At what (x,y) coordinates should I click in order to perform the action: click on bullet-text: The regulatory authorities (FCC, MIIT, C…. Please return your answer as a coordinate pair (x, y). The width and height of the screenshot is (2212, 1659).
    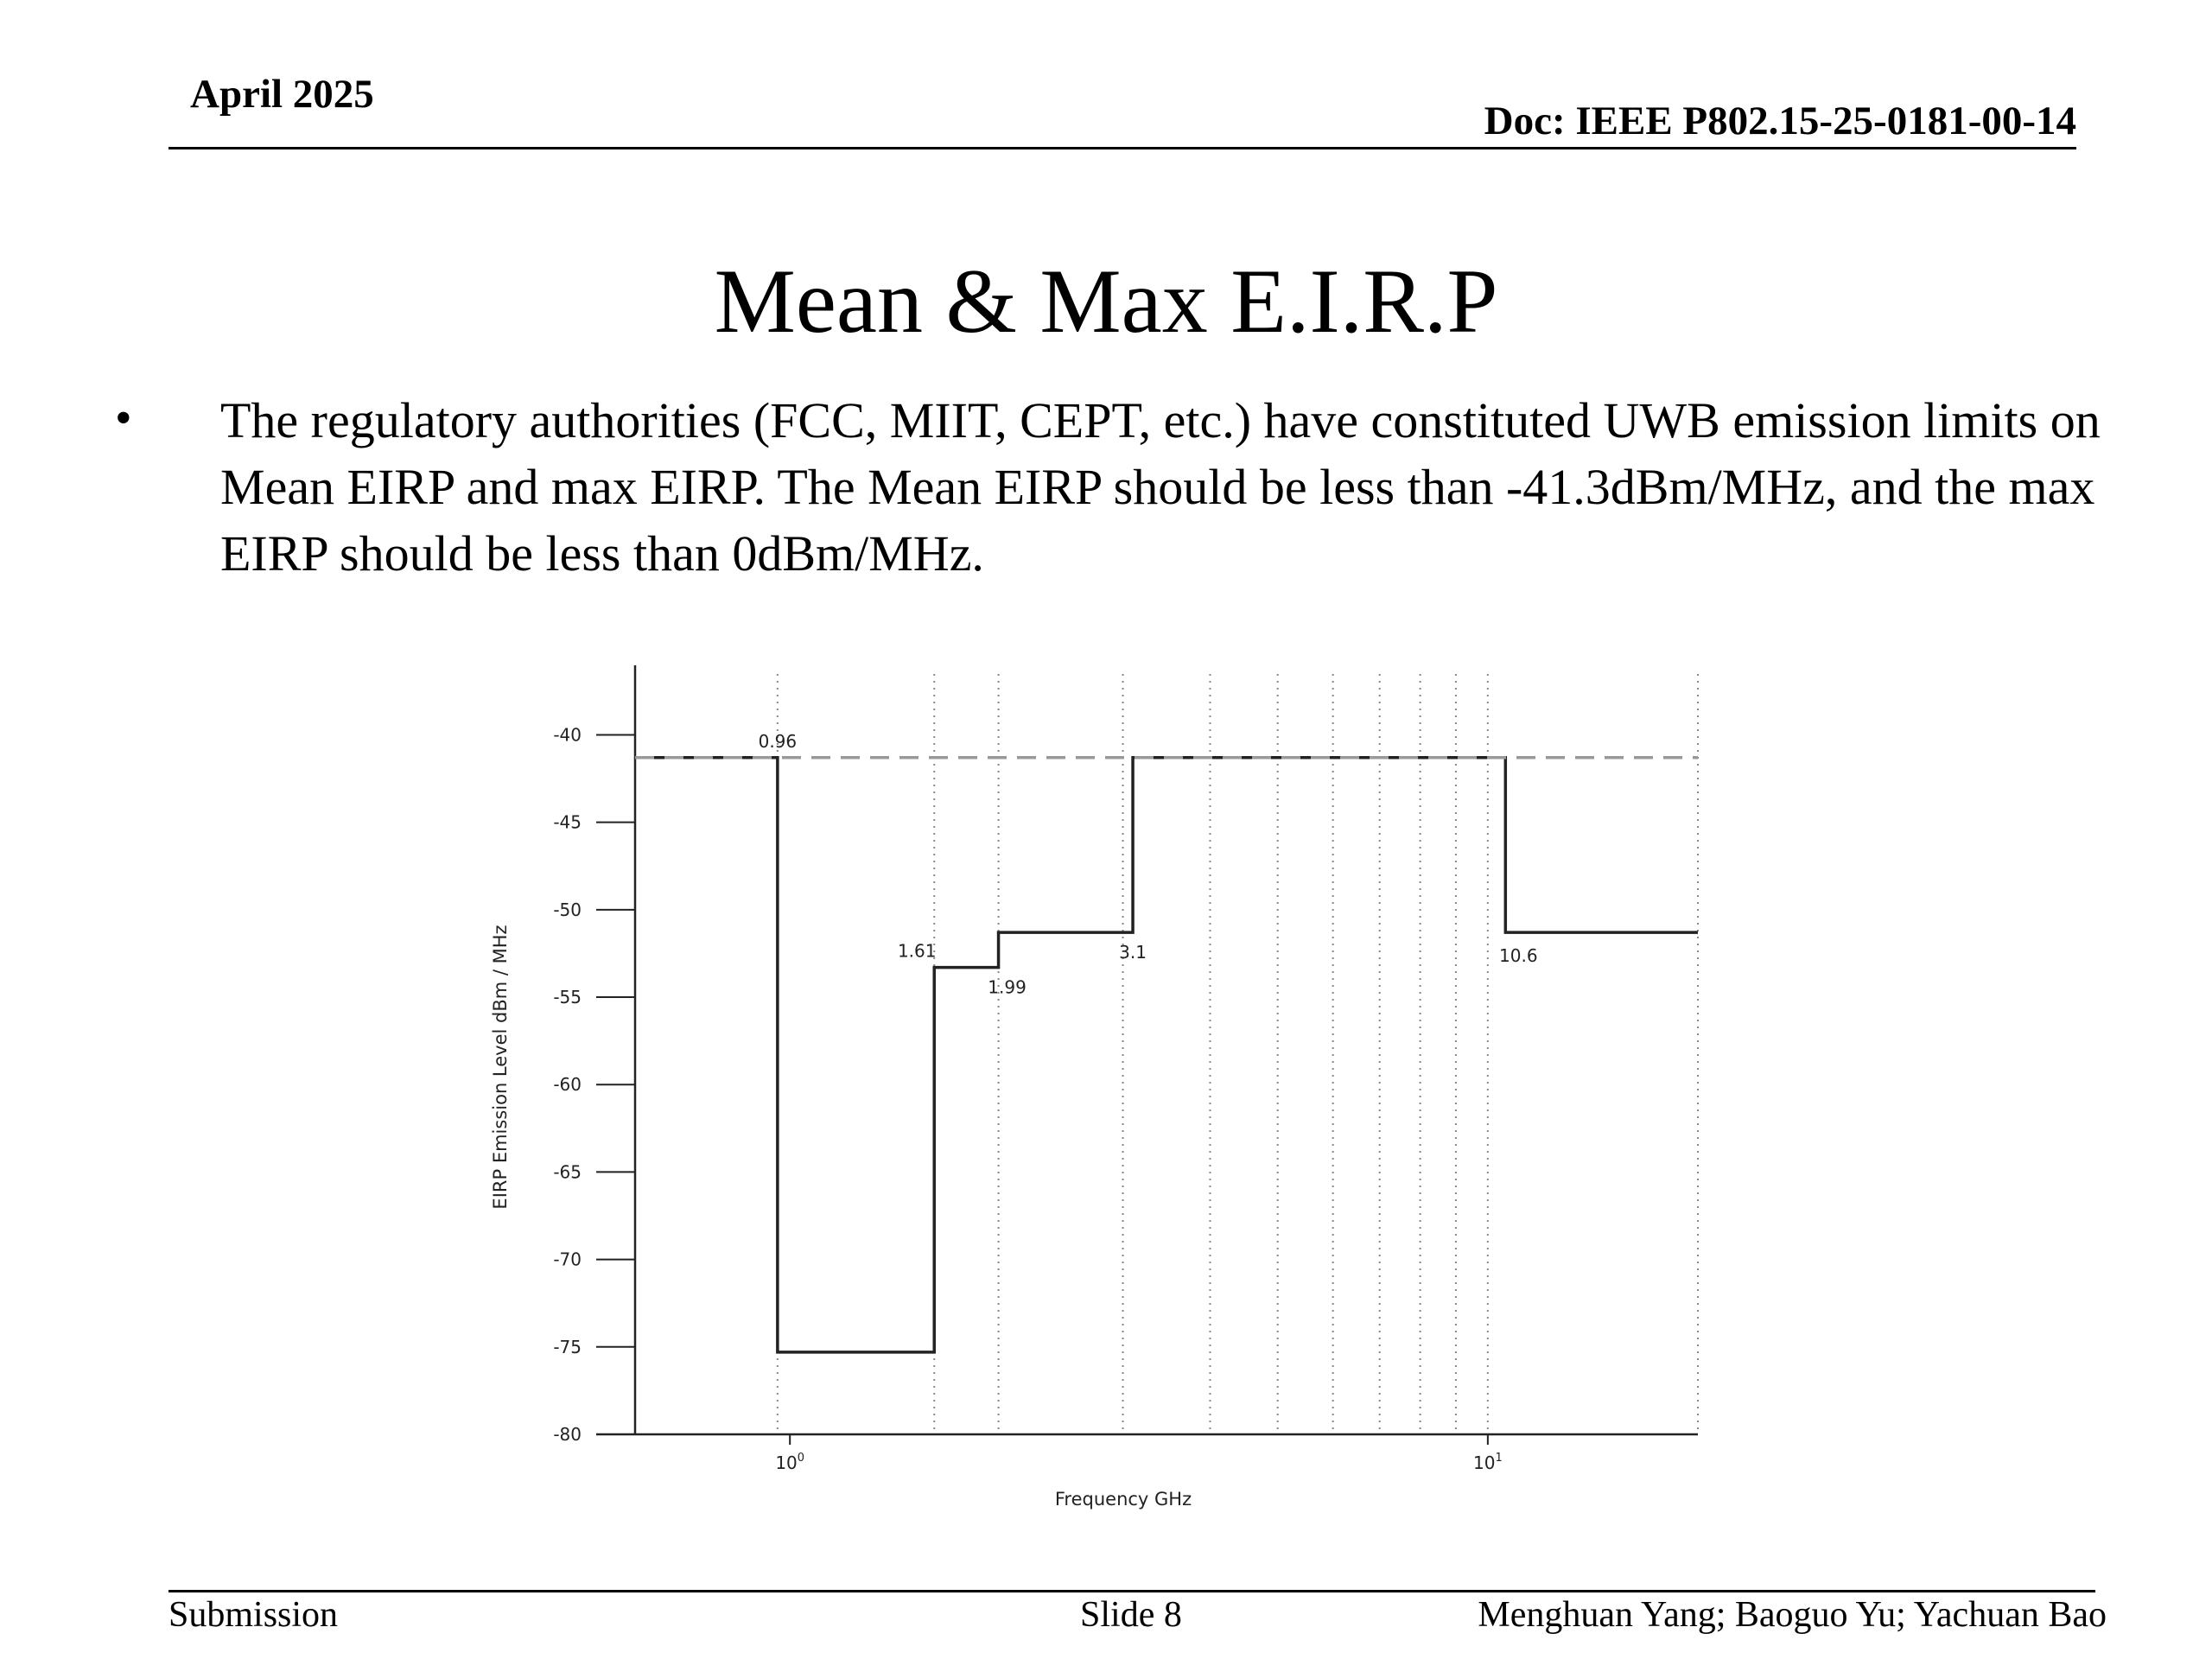
    Looking at the image, I should click on (1160, 487).